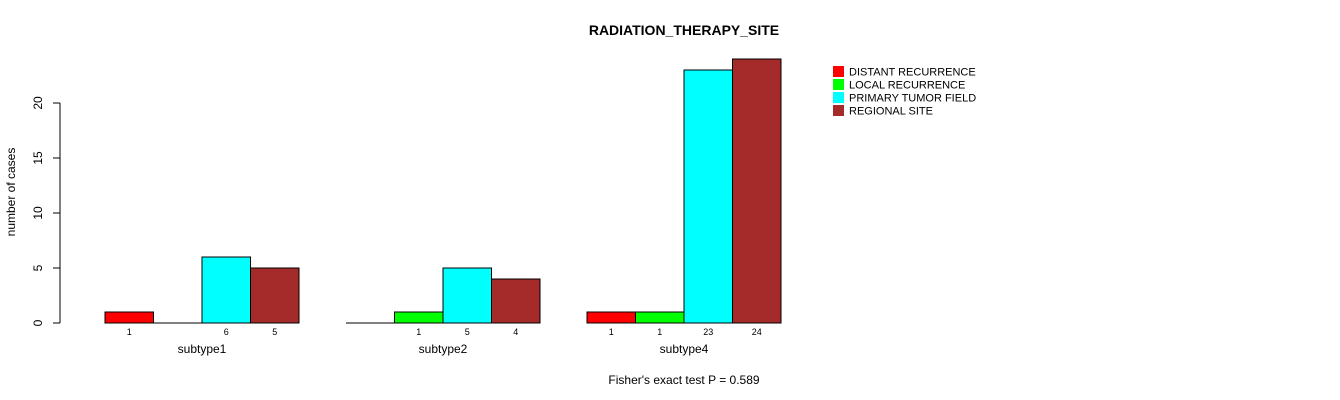 The height and width of the screenshot is (400, 1340). I want to click on bar-group-subtype2: 1 5 4 subtype2, so click(443, 311).